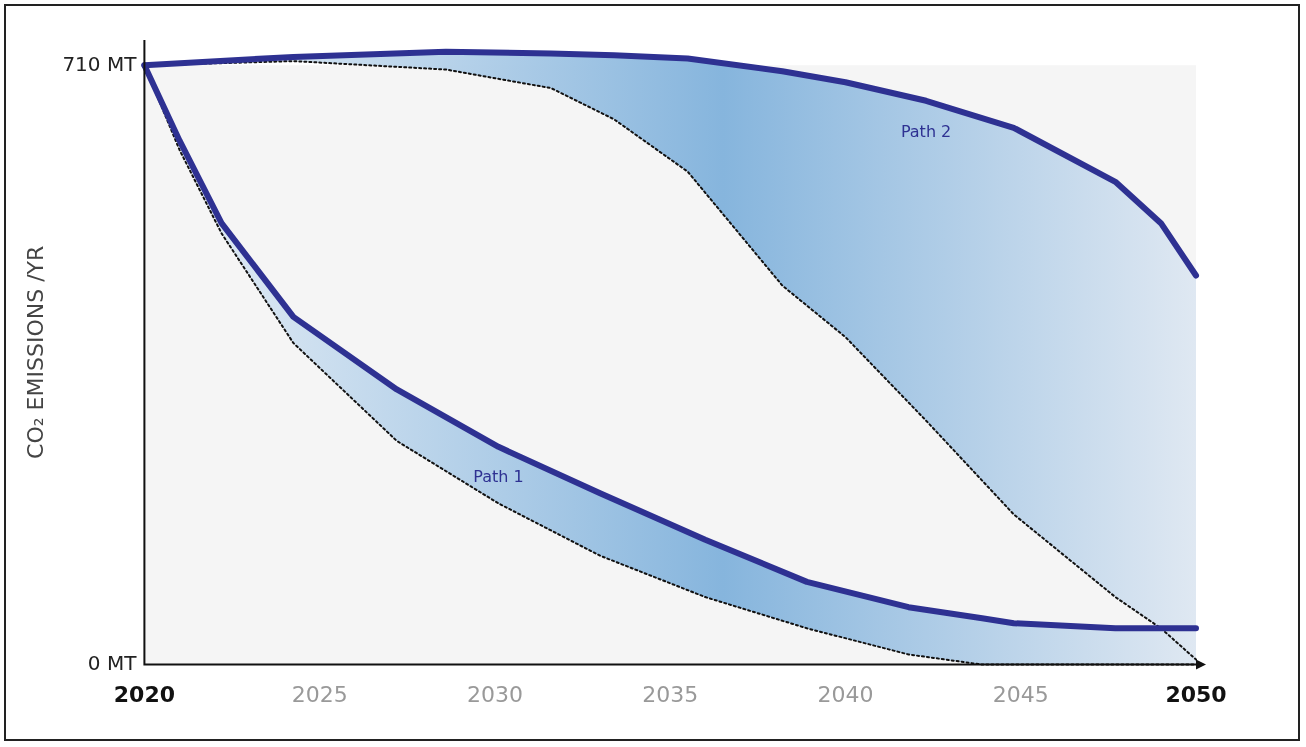 The image size is (1306, 747). Describe the element at coordinates (845, 694) in the screenshot. I see `x-tick-label: 2040` at that location.